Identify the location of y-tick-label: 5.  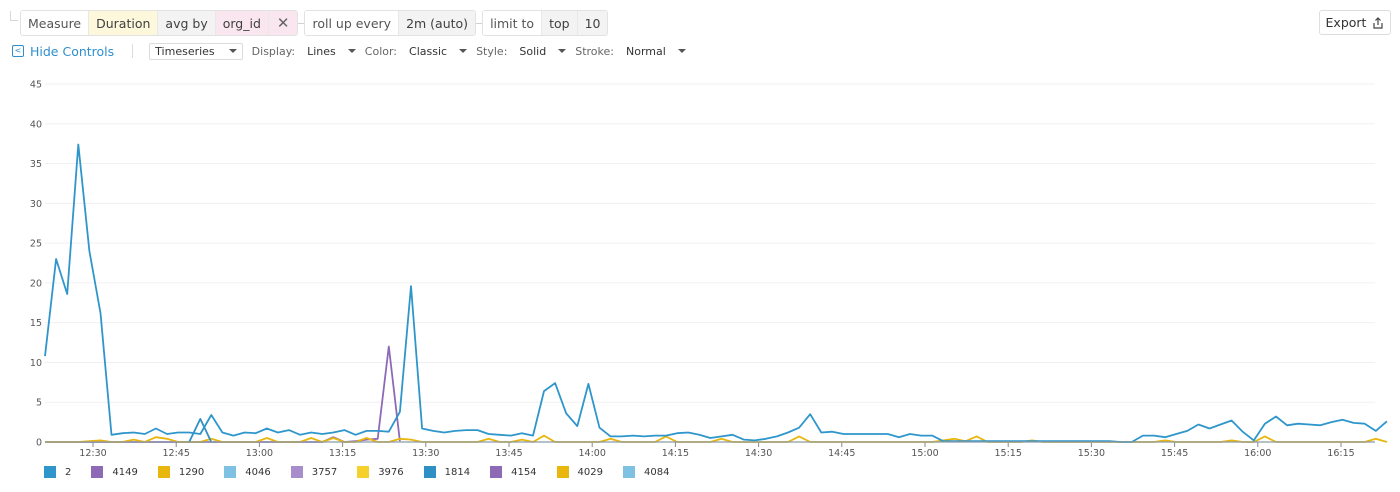
(39, 403).